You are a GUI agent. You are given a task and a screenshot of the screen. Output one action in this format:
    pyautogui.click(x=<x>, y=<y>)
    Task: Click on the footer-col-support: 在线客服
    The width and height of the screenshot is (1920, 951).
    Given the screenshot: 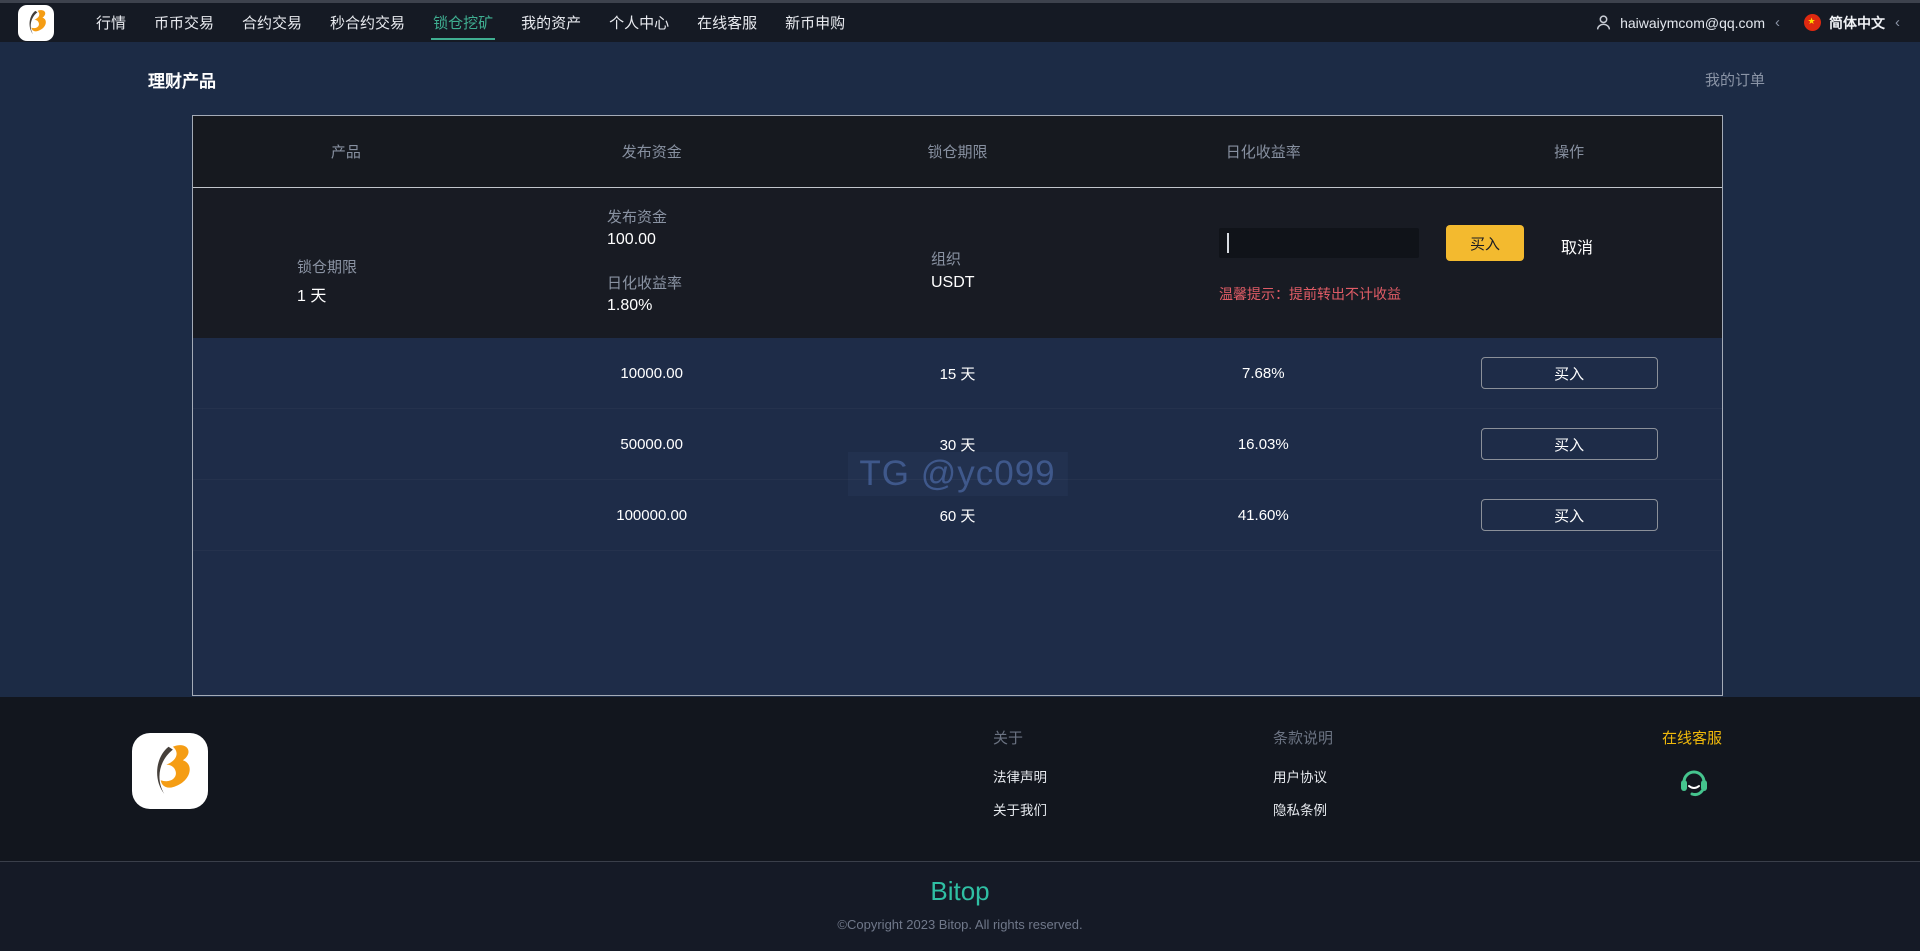 What is the action you would take?
    pyautogui.click(x=1692, y=766)
    